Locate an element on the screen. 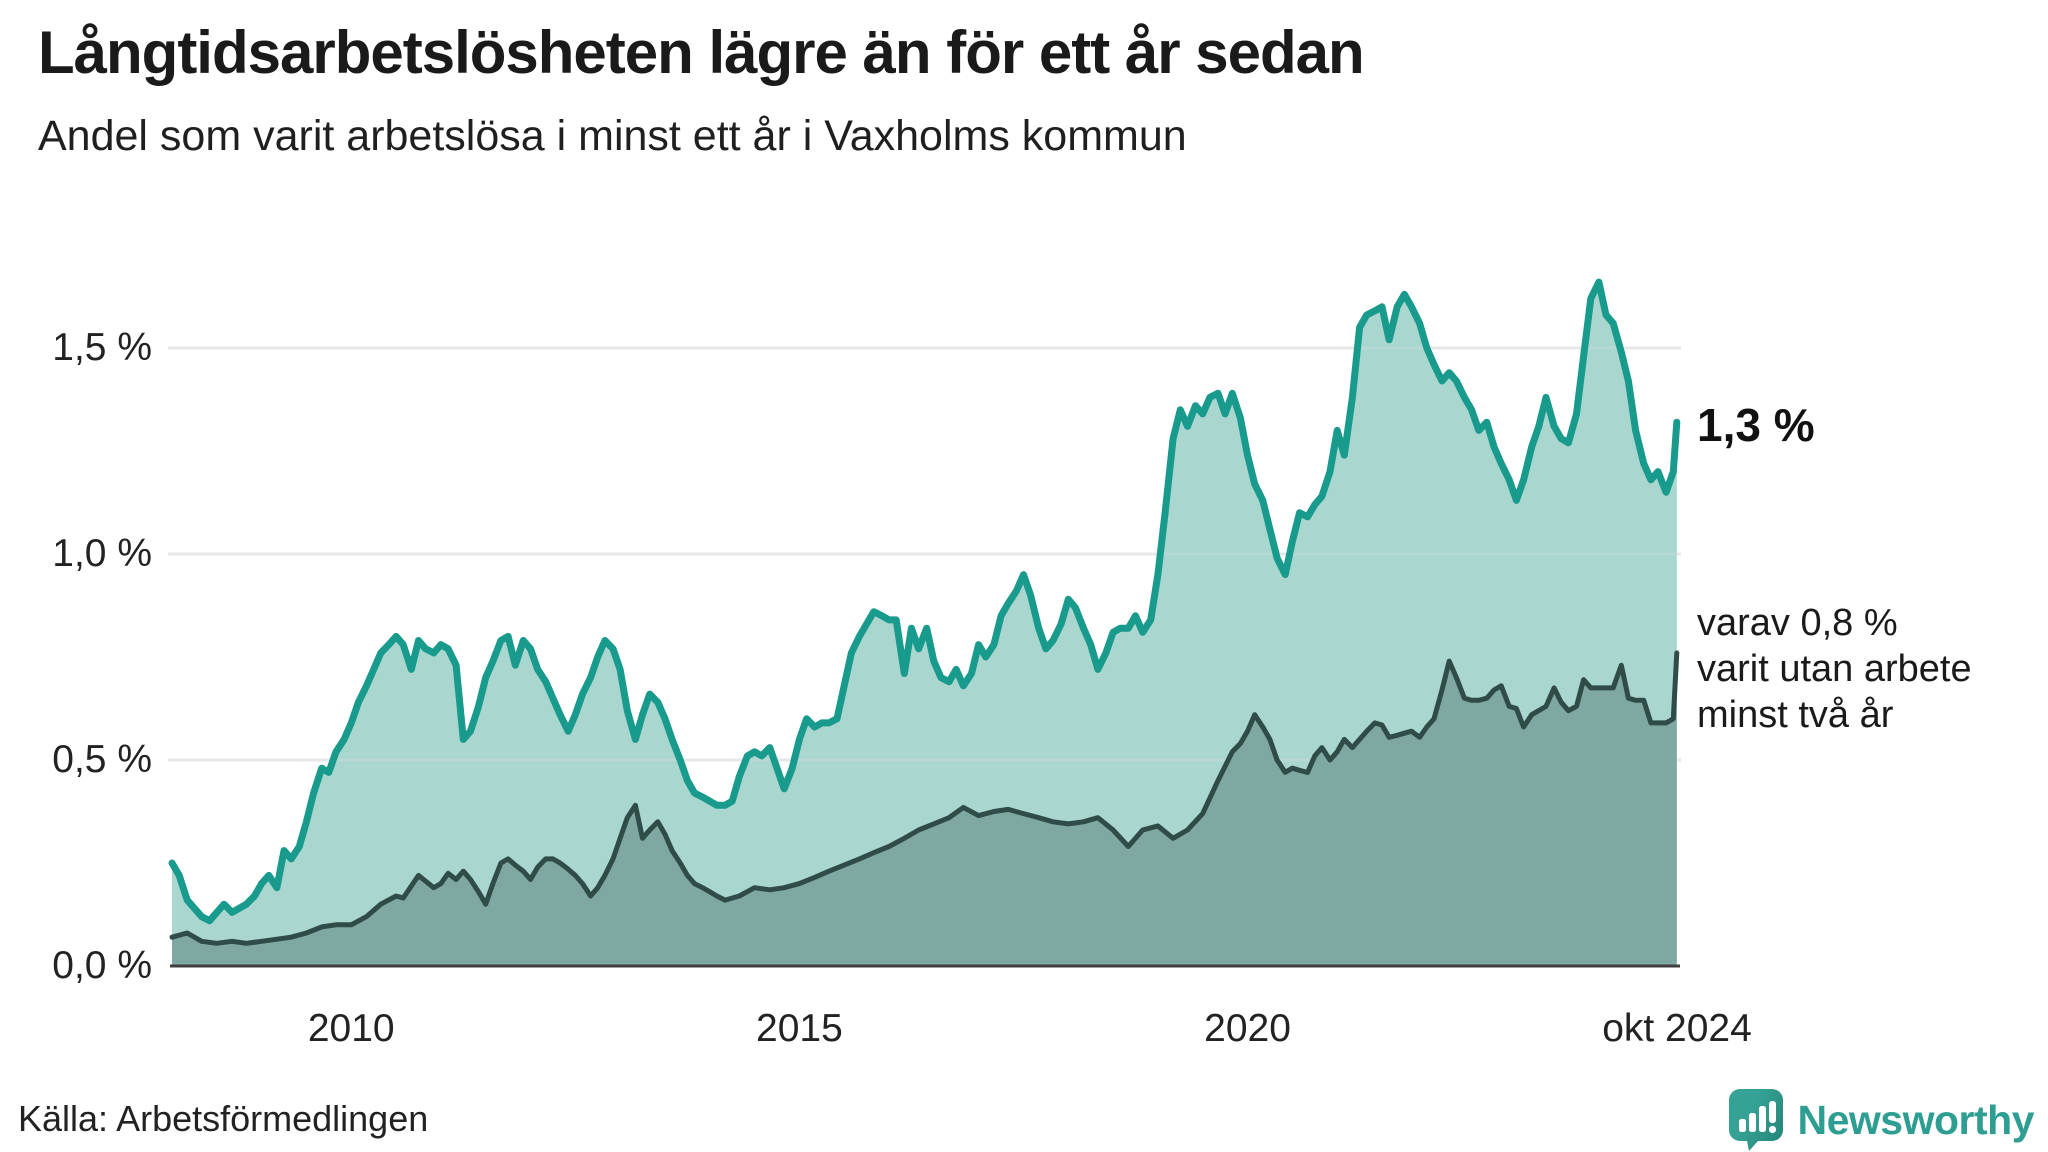  x-tick-label: okt 2024 is located at coordinates (1677, 1028).